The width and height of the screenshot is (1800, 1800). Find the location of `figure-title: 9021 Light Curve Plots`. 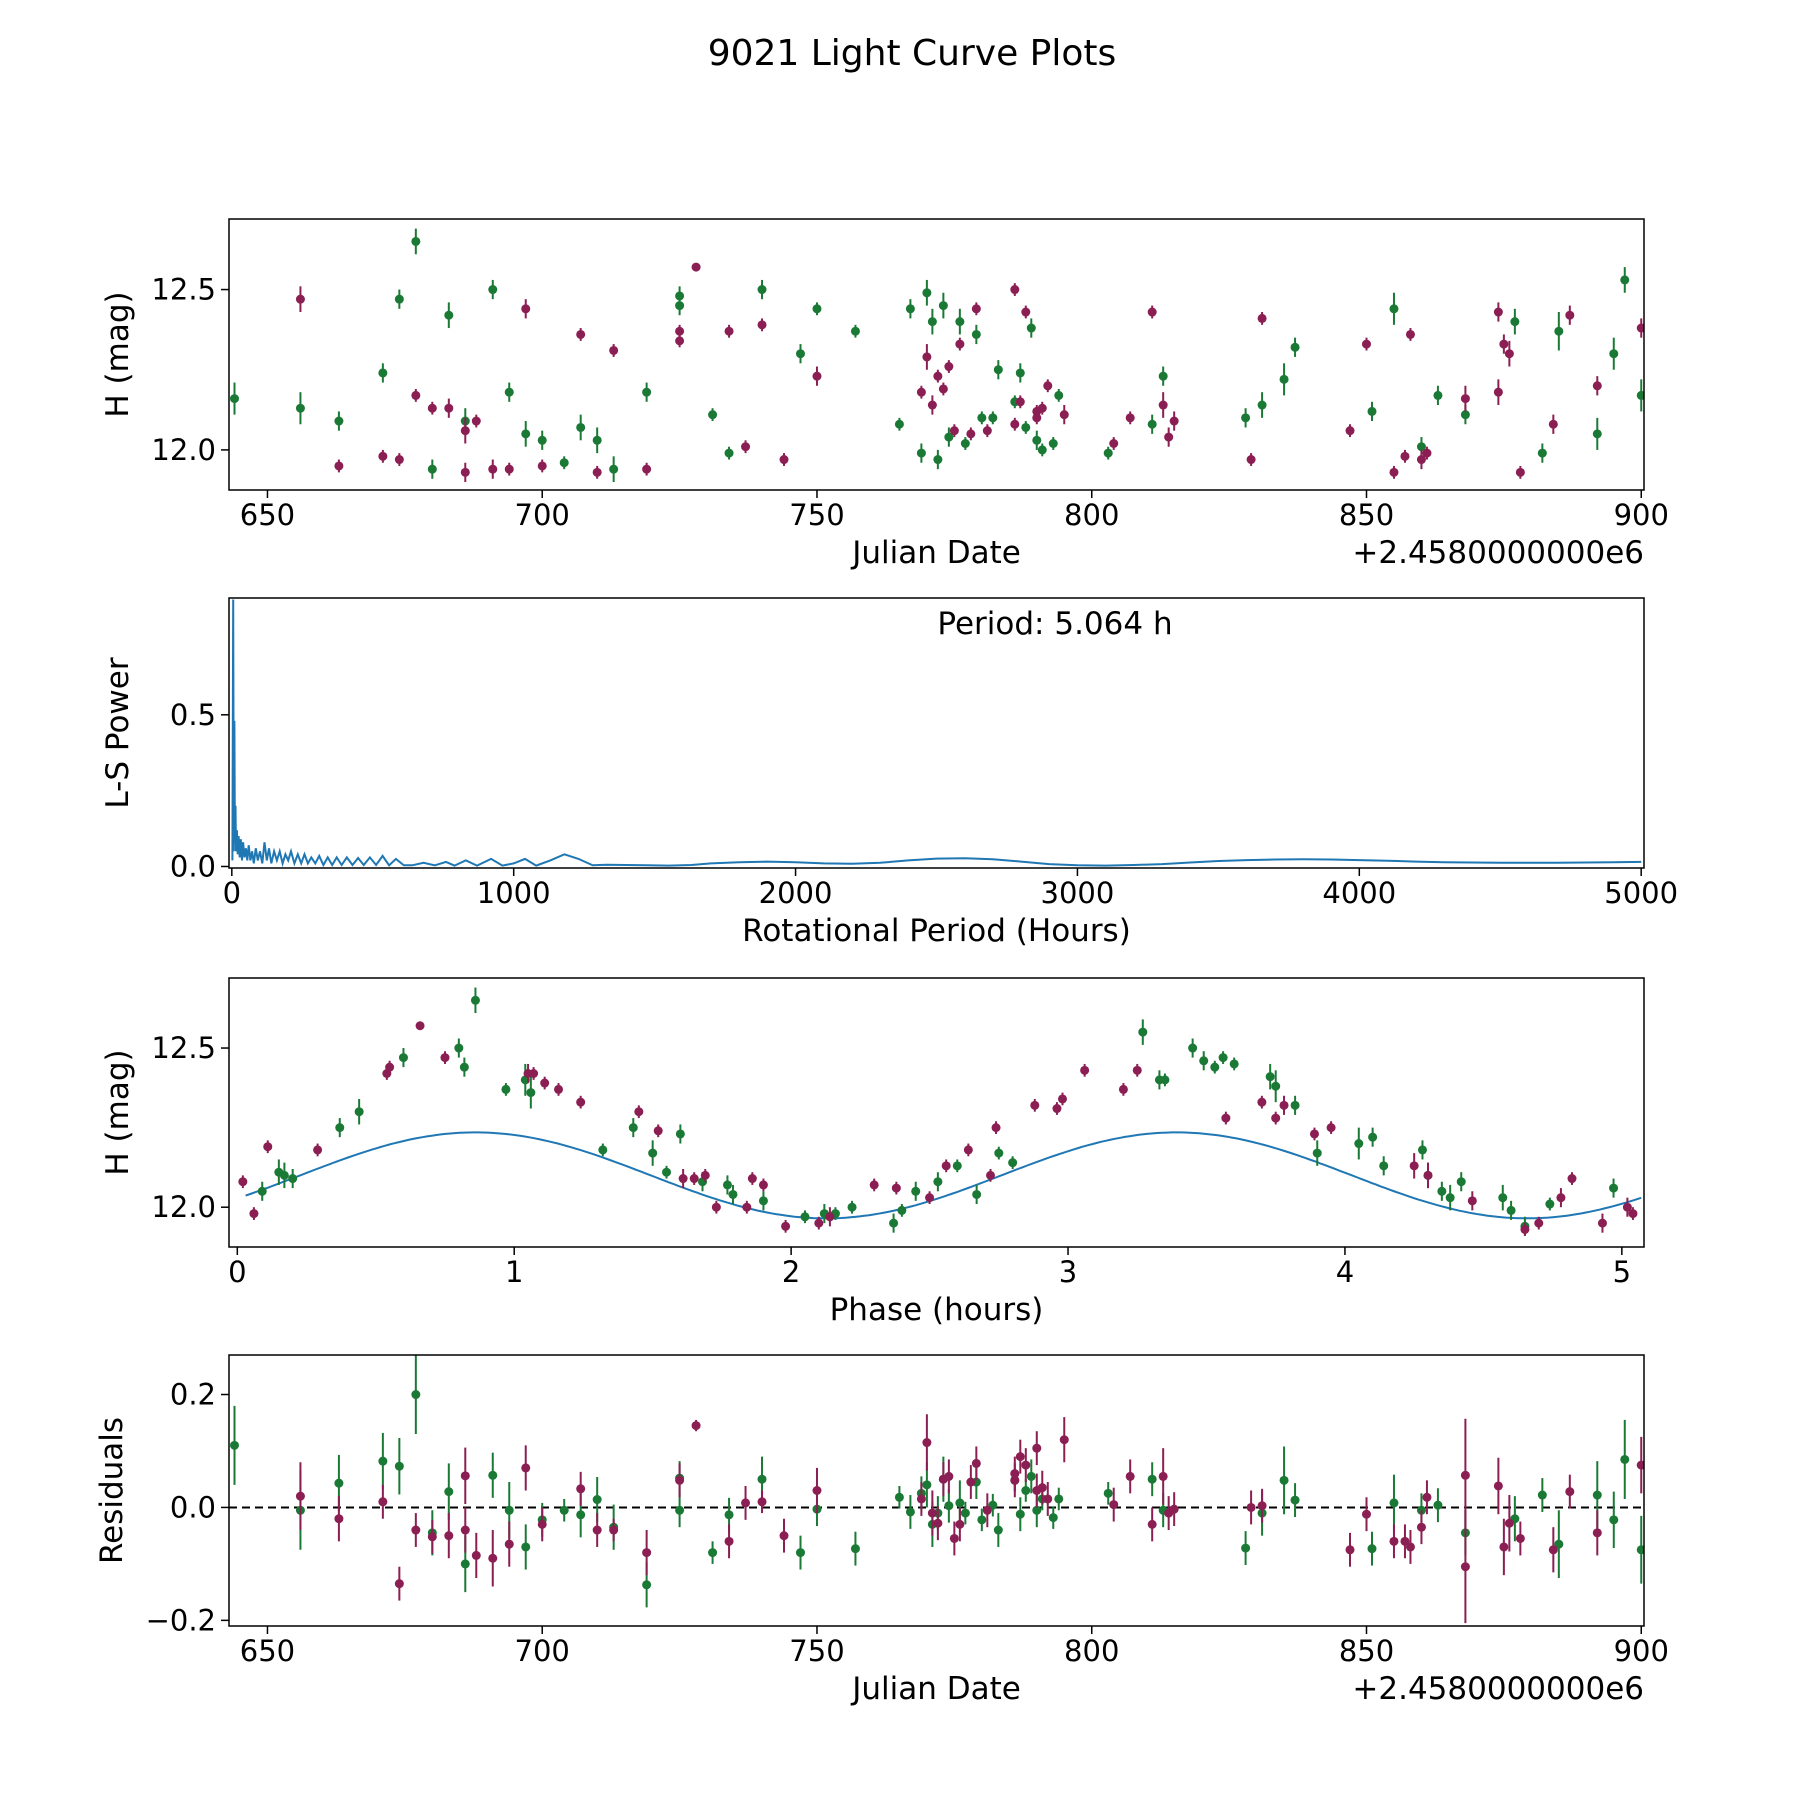

figure-title: 9021 Light Curve Plots is located at coordinates (912, 53).